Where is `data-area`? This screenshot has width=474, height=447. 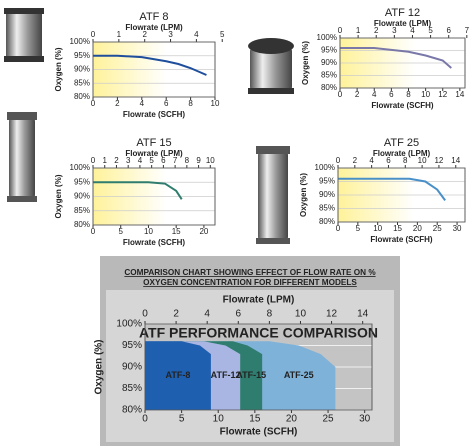
data-area is located at coordinates (178, 375).